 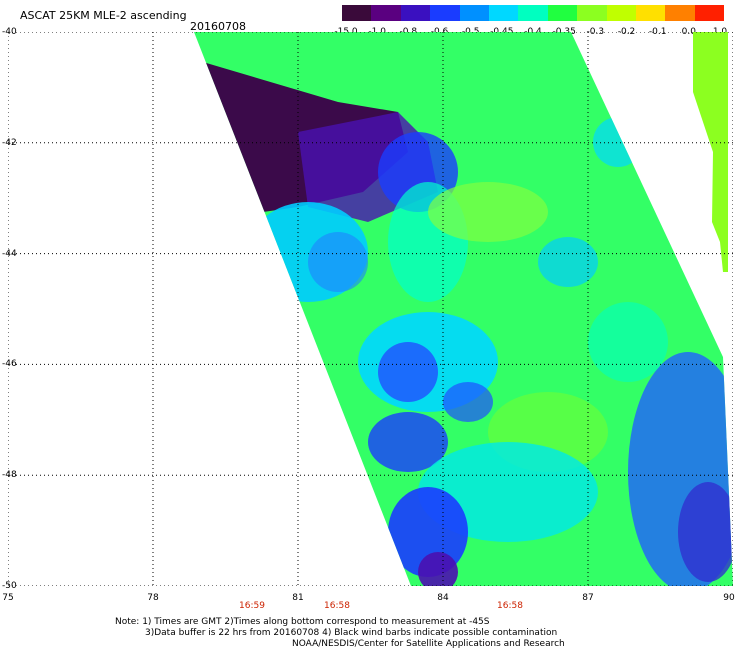 I want to click on latitude-tick-label: -48, so click(x=9, y=475).